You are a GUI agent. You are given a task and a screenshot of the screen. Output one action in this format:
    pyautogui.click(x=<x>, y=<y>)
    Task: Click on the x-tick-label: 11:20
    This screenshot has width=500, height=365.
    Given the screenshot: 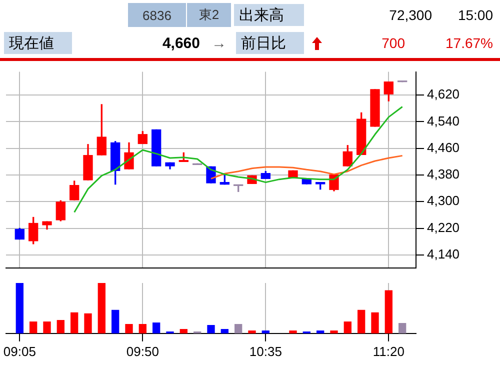 What is the action you would take?
    pyautogui.click(x=388, y=351)
    